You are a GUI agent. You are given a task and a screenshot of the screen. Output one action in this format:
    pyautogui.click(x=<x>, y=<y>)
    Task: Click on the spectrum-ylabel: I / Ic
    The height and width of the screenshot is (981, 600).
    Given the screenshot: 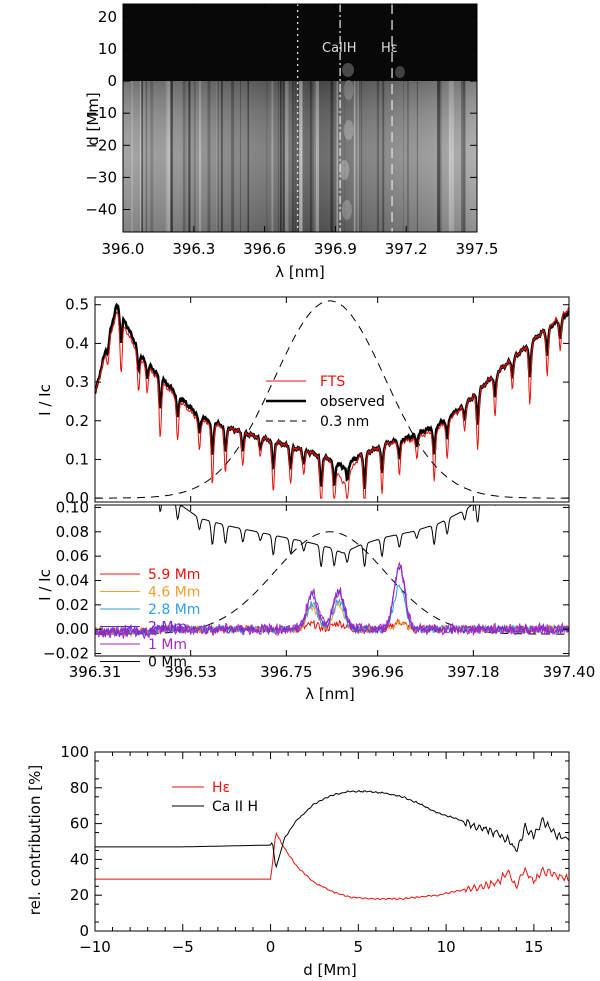 What is the action you would take?
    pyautogui.click(x=45, y=400)
    